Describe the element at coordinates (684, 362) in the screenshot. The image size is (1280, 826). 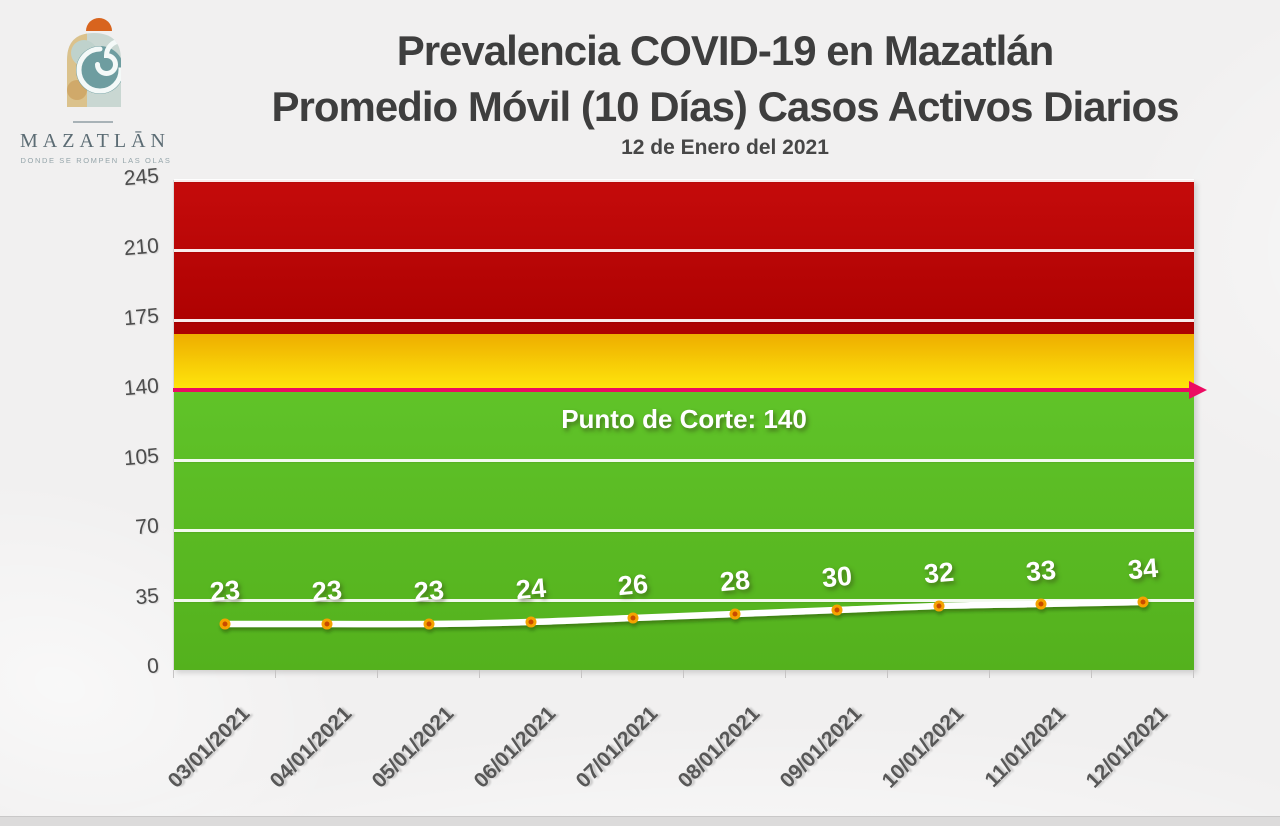
I see `zone-yellow` at that location.